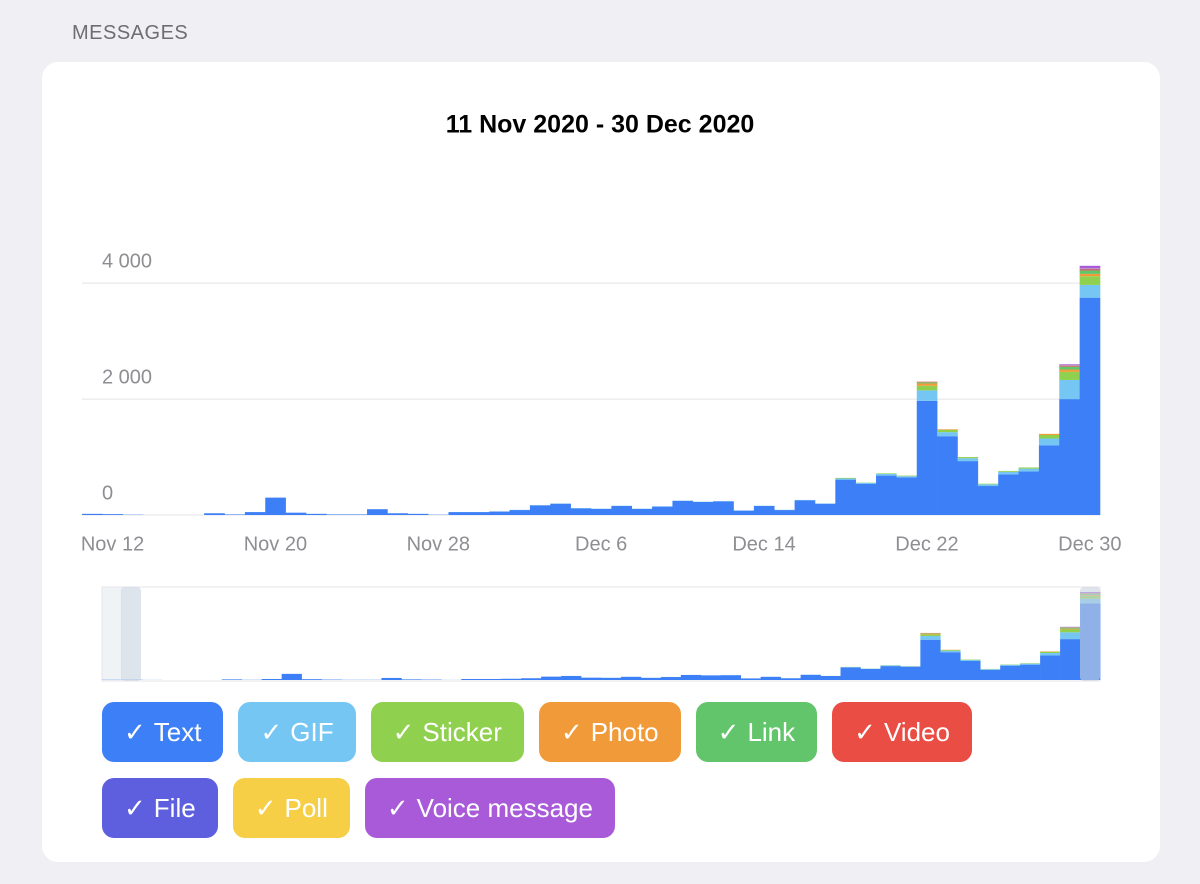  Describe the element at coordinates (601, 544) in the screenshot. I see `x-tick-label: Dec 6` at that location.